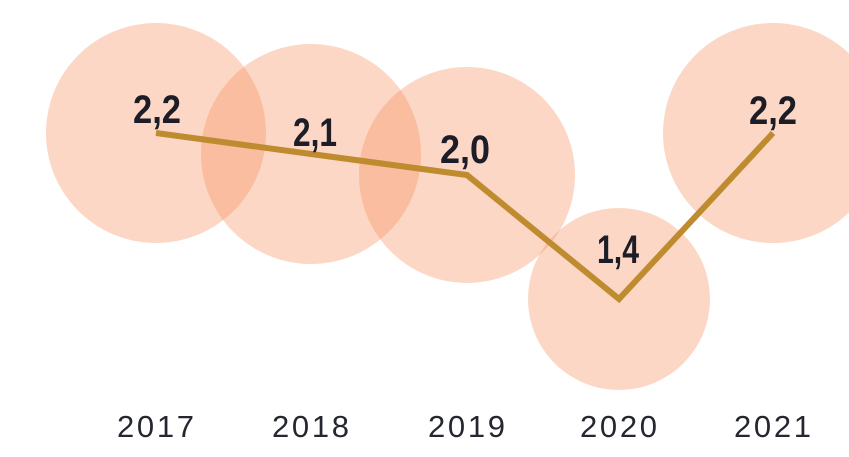 Image resolution: width=849 pixels, height=457 pixels. Describe the element at coordinates (619, 425) in the screenshot. I see `year-label-2020: 2020` at that location.